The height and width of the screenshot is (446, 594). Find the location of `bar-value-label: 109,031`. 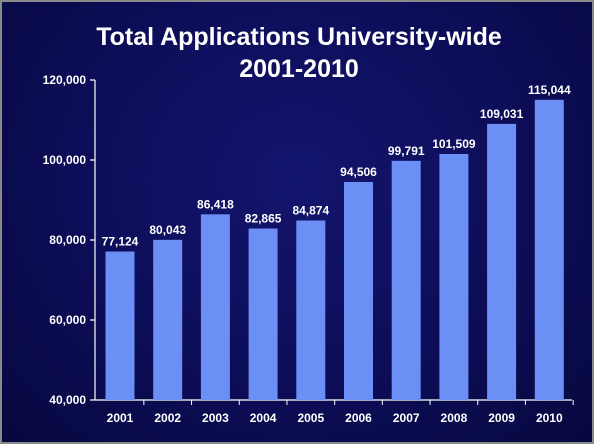

bar-value-label: 109,031 is located at coordinates (502, 114).